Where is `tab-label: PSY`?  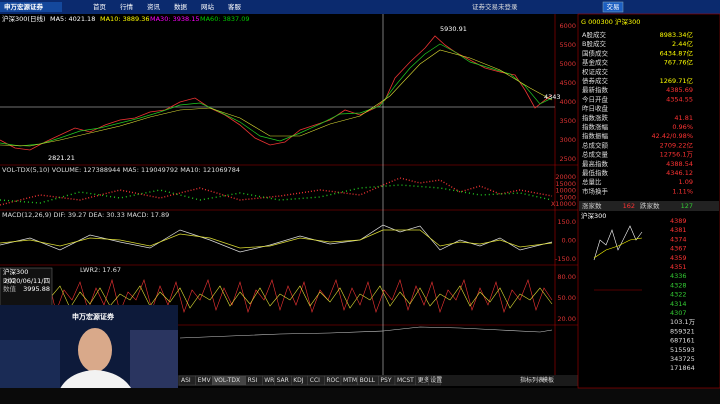 tab-label: PSY is located at coordinates (385, 380).